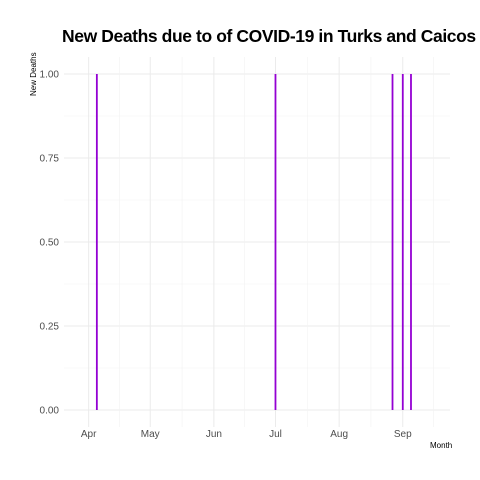 This screenshot has height=480, width=480. What do you see at coordinates (339, 434) in the screenshot?
I see `x-tick-label: Aug` at bounding box center [339, 434].